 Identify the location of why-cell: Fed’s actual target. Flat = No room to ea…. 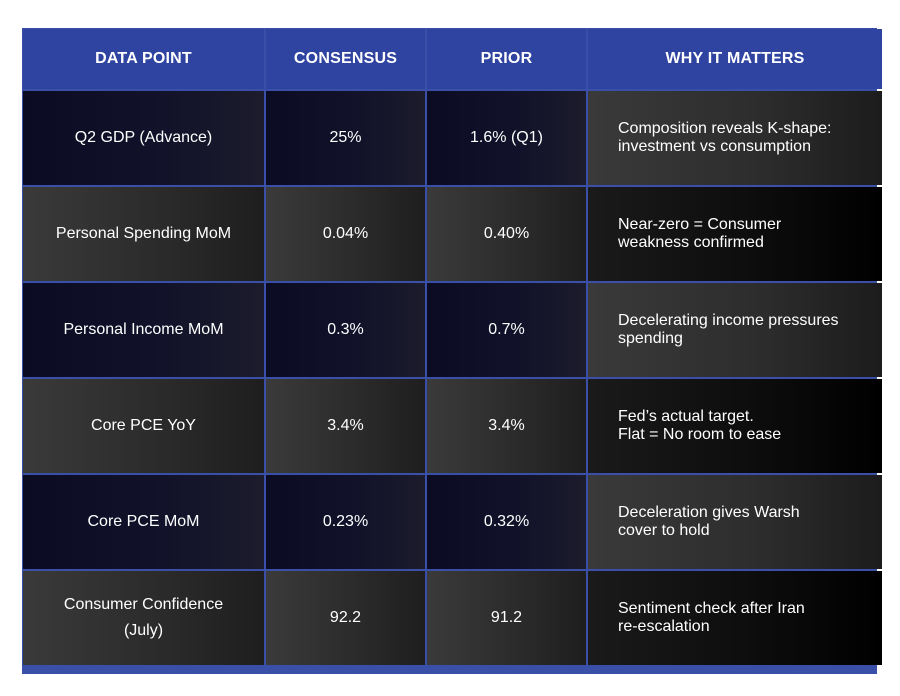
(735, 426).